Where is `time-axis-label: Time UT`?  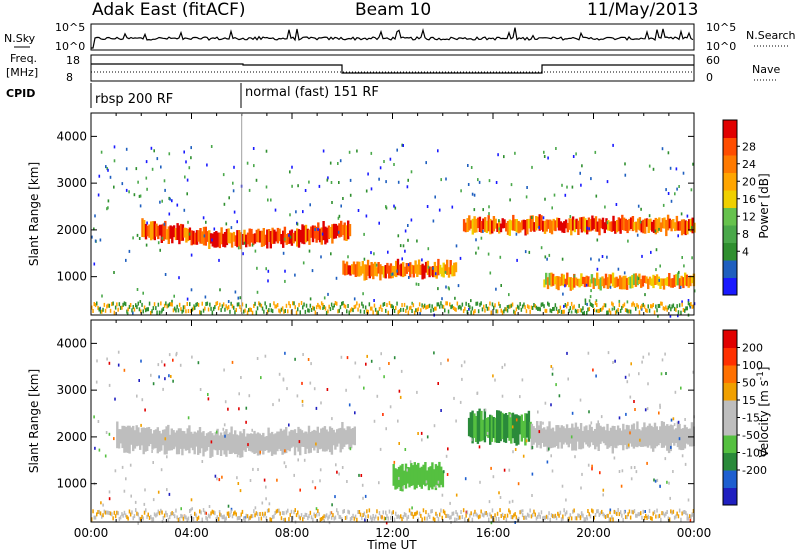
time-axis-label: Time UT is located at coordinates (391, 545).